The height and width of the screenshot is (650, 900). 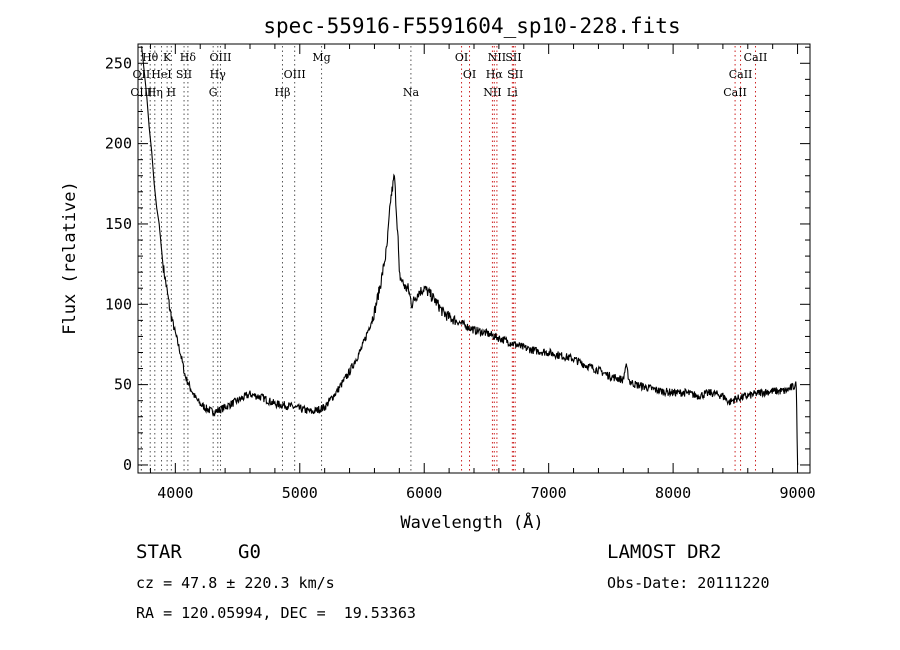 What do you see at coordinates (175, 493) in the screenshot?
I see `x-tick-label: 4000` at bounding box center [175, 493].